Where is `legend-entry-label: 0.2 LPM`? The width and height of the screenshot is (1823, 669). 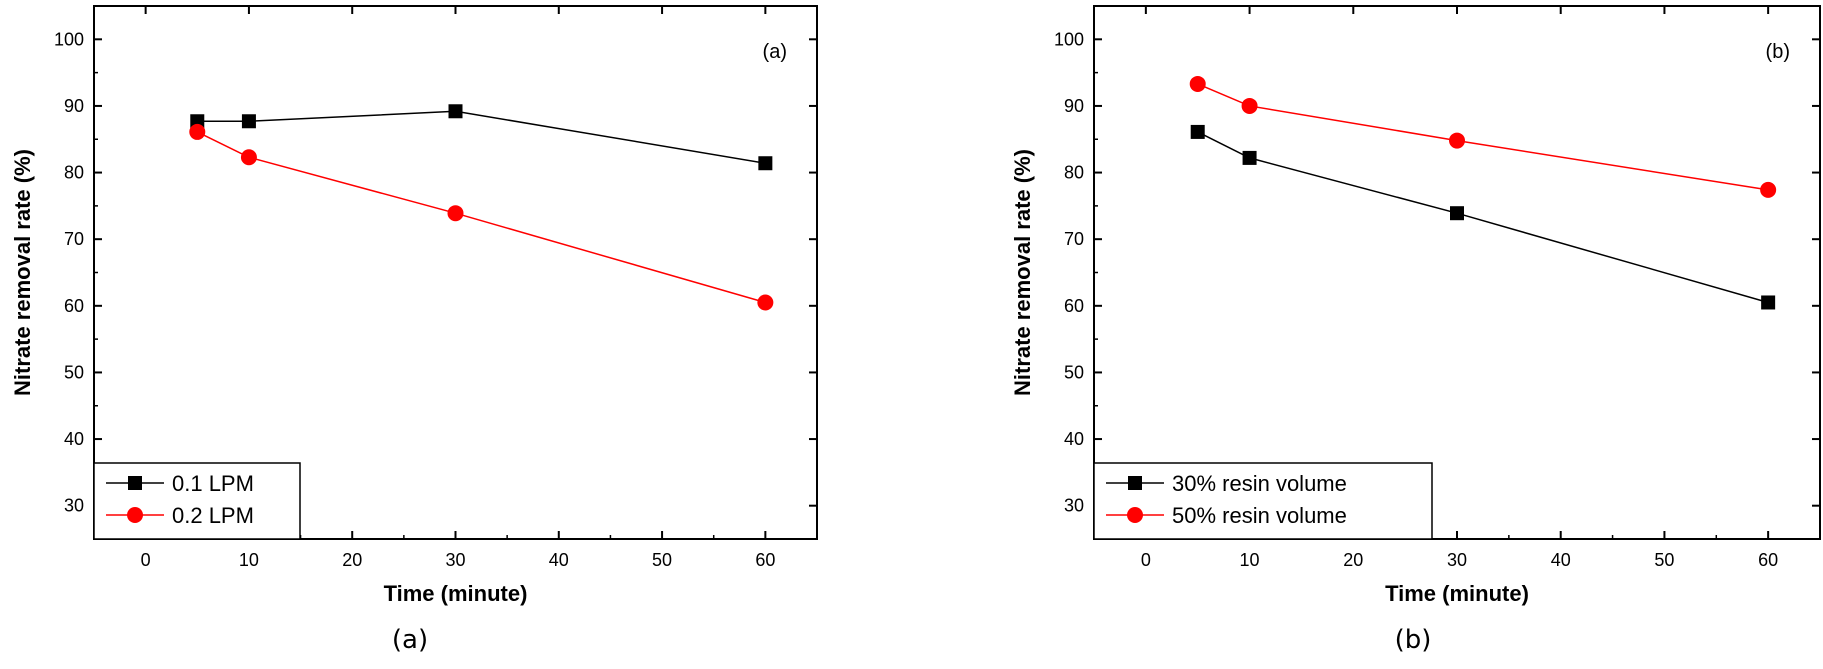
legend-entry-label: 0.2 LPM is located at coordinates (213, 515).